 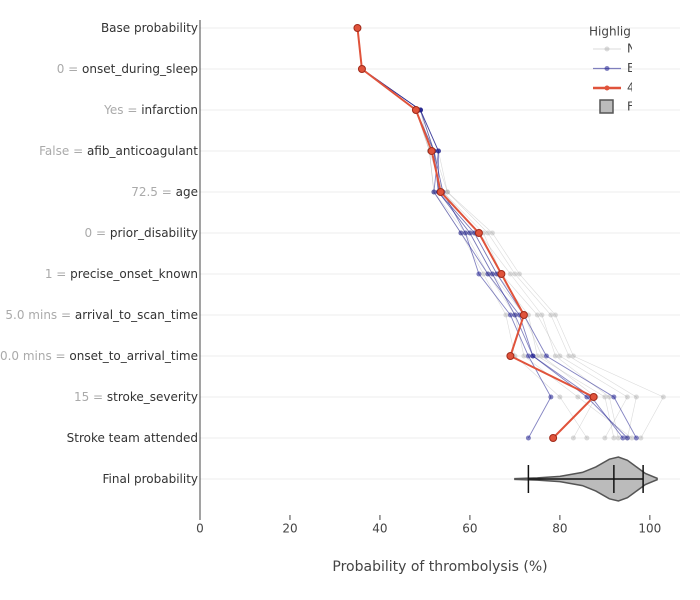 What do you see at coordinates (133, 356) in the screenshot?
I see `feature-name: onset_to_arrival_time` at bounding box center [133, 356].